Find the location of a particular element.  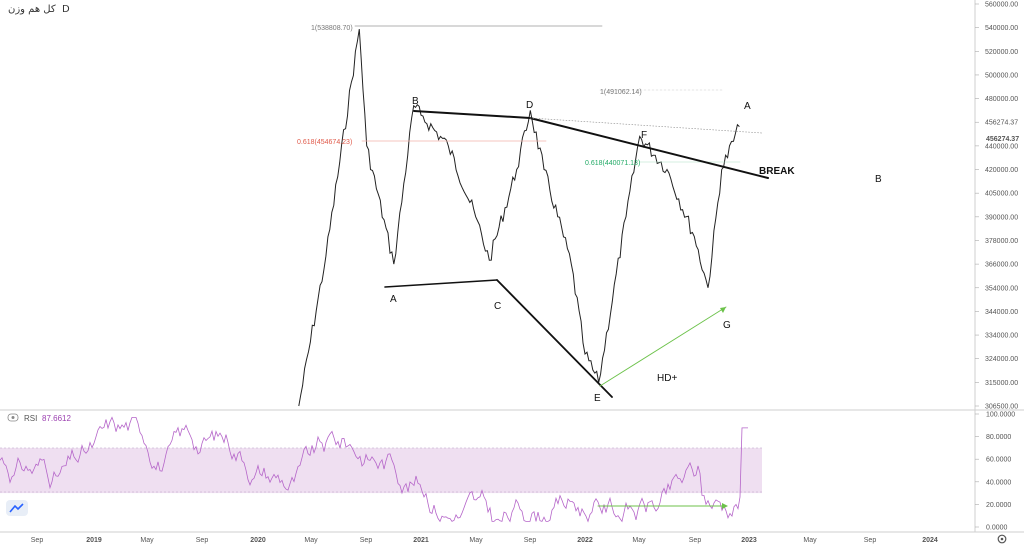

rsi-tick-label: 40.0000 is located at coordinates (998, 482).